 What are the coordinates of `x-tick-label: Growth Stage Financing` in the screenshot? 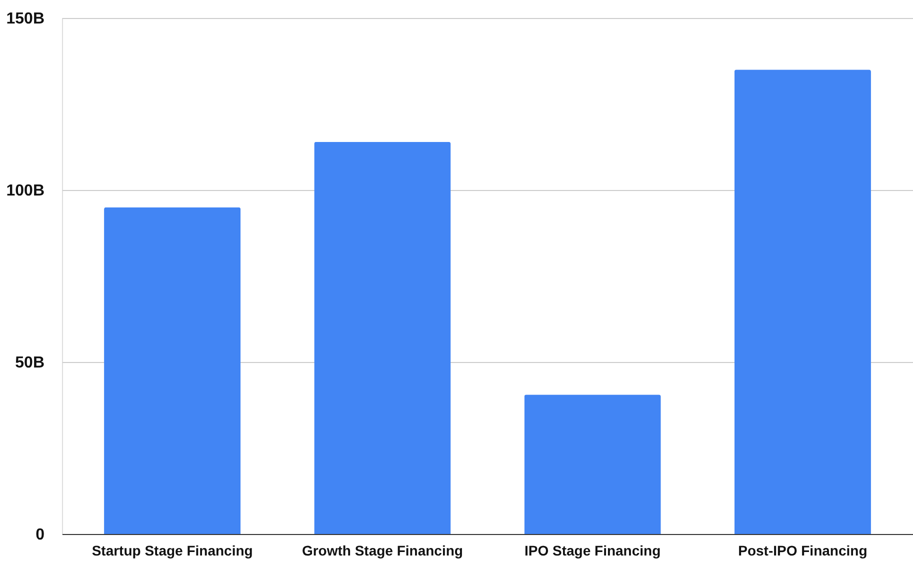 It's located at (382, 550).